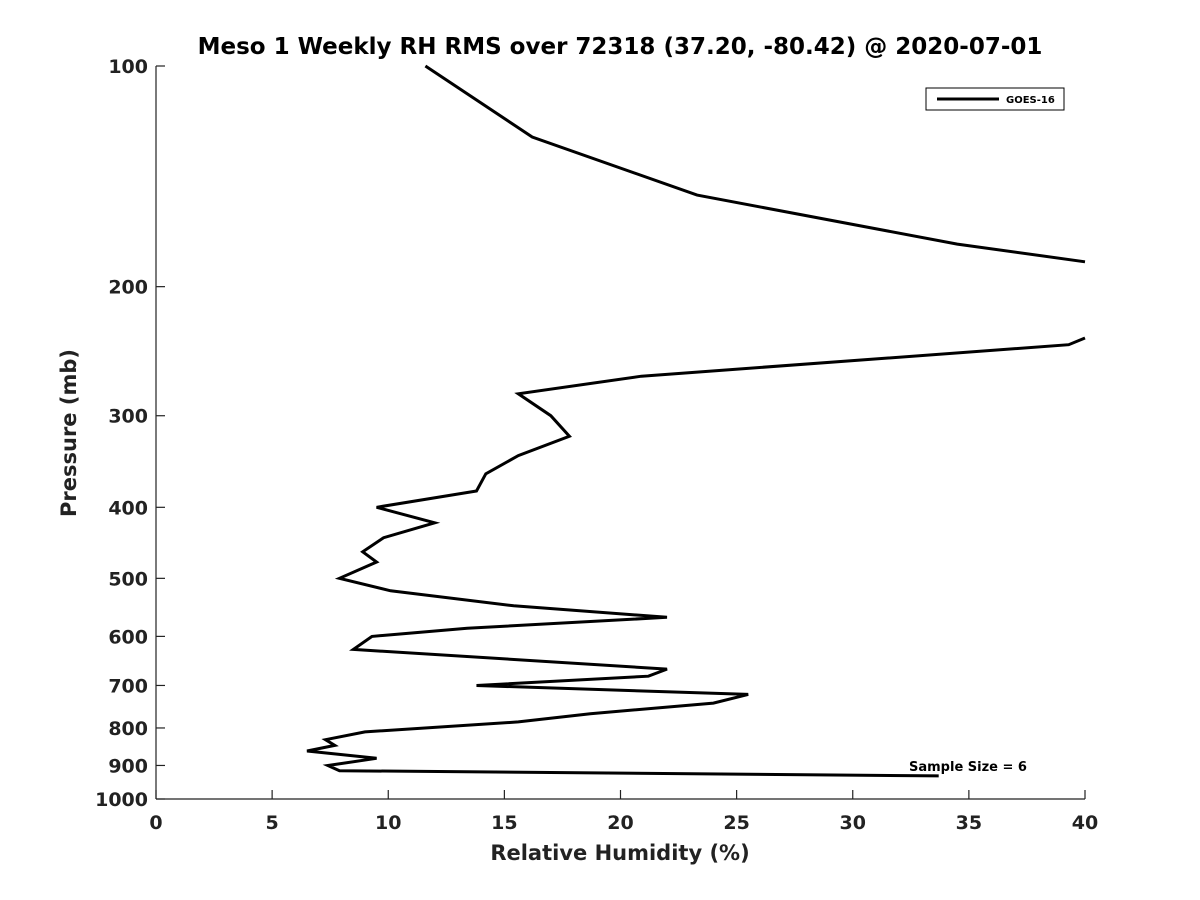  What do you see at coordinates (969, 823) in the screenshot?
I see `x-tick-label: 35` at bounding box center [969, 823].